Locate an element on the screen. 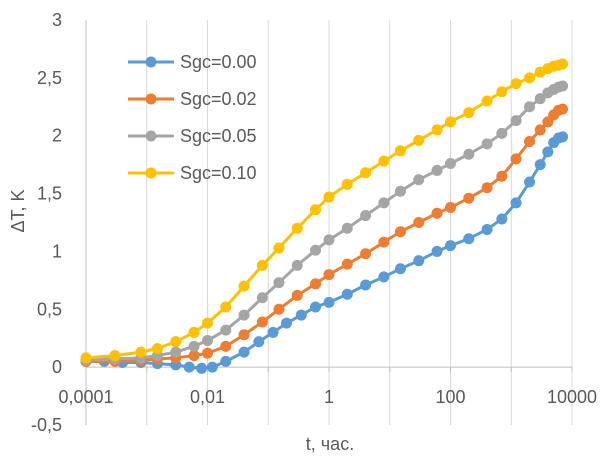  y-tick-label: 1 is located at coordinates (57, 251).